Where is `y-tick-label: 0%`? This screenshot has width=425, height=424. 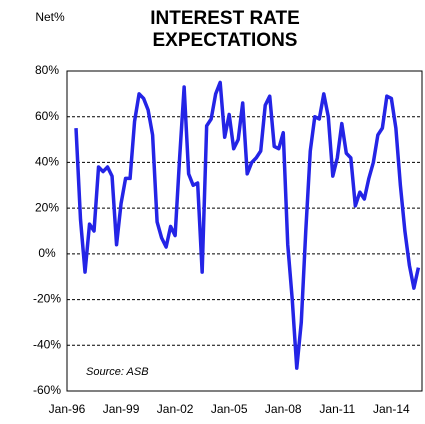 y-tick-label: 0% is located at coordinates (47, 253).